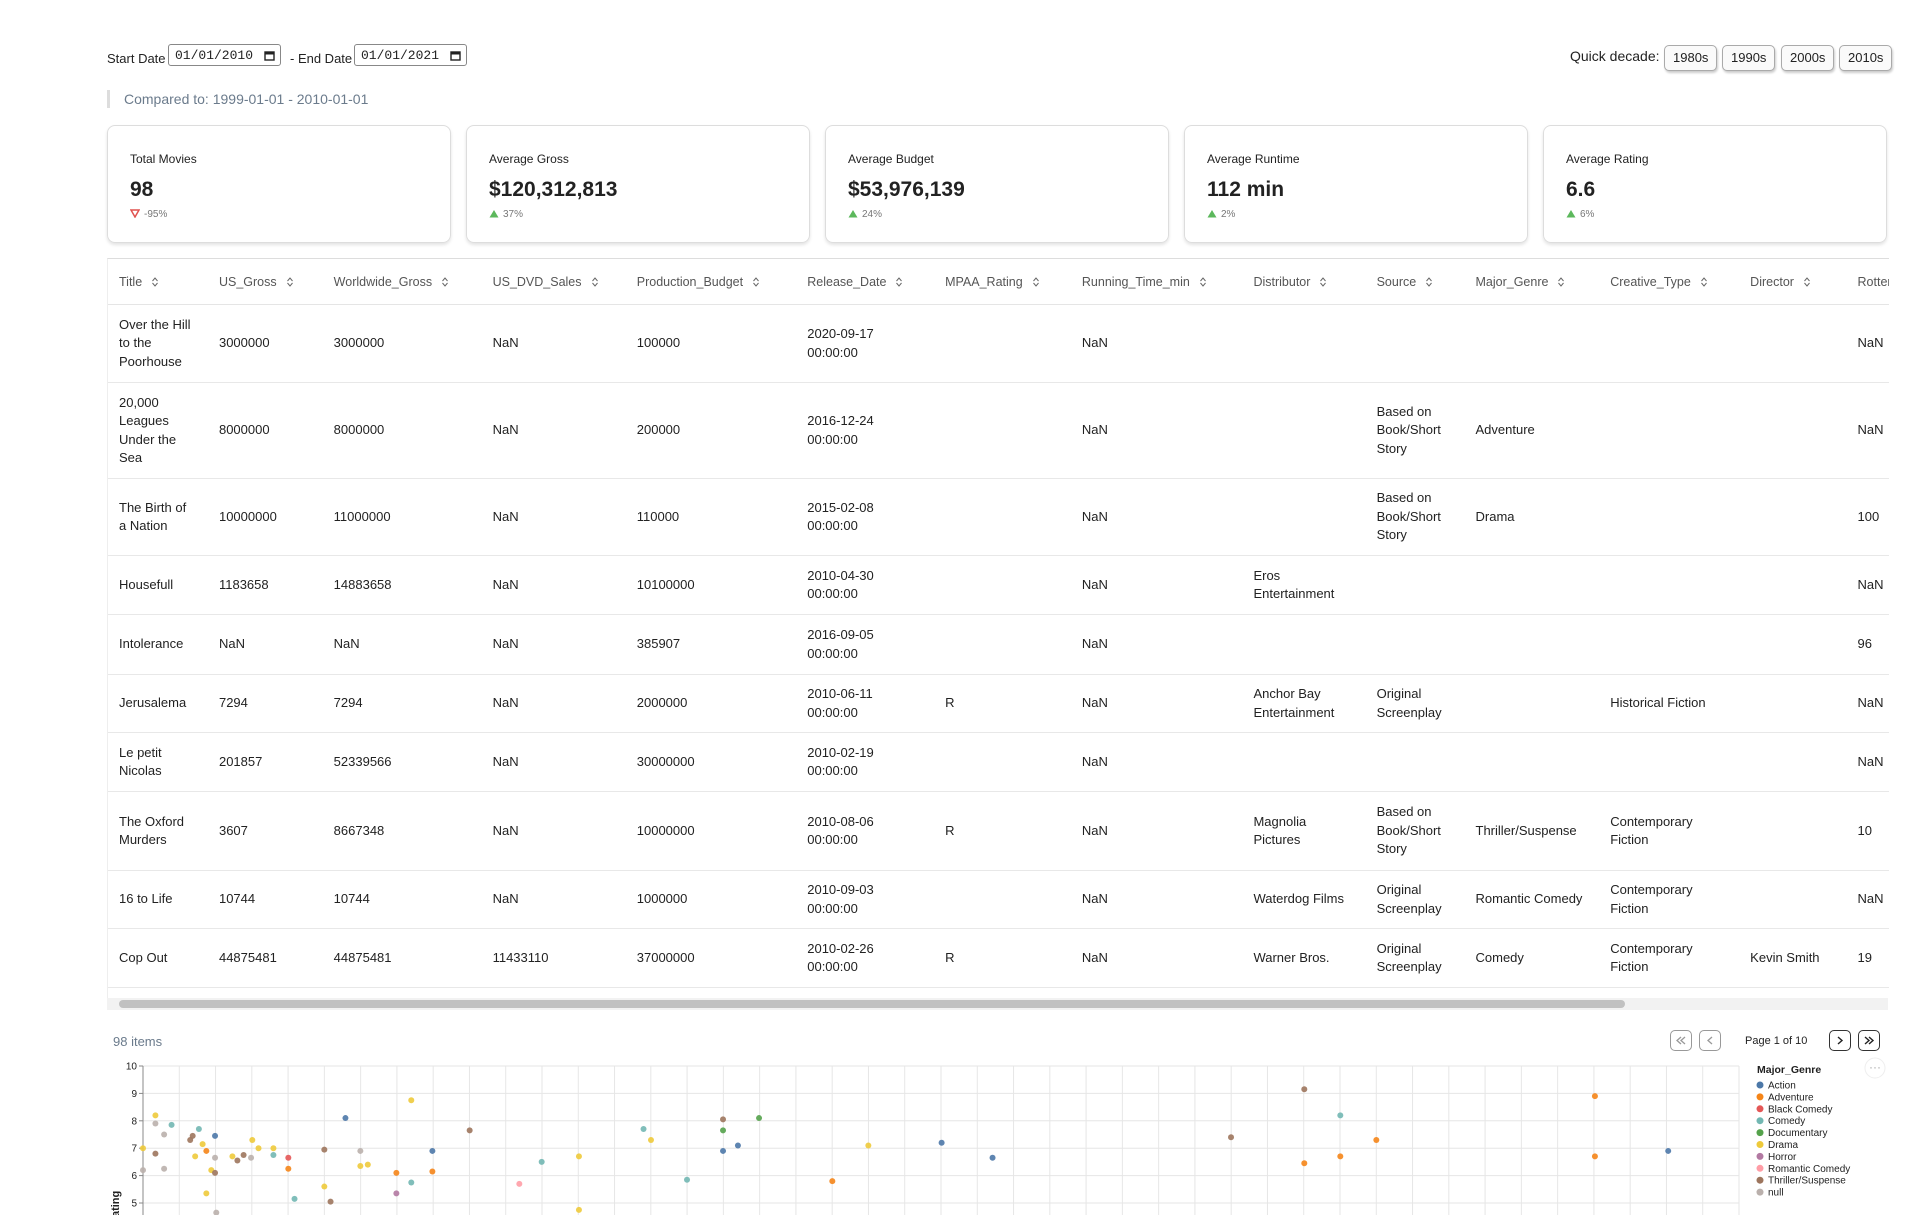 The height and width of the screenshot is (1215, 1920). I want to click on column-header: Major_Genre, so click(1532, 282).